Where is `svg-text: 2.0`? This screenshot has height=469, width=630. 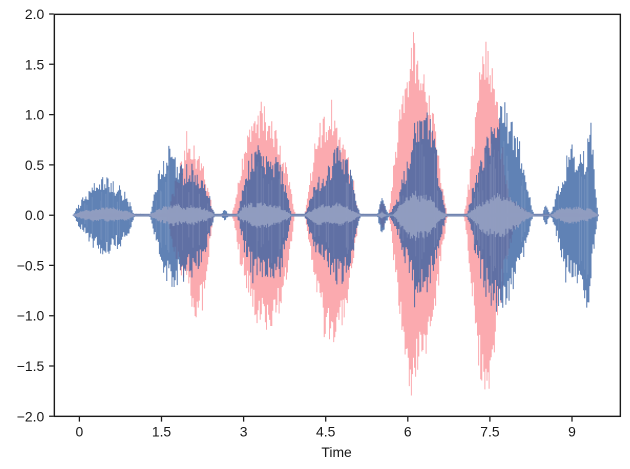
svg-text: 2.0 is located at coordinates (35, 14).